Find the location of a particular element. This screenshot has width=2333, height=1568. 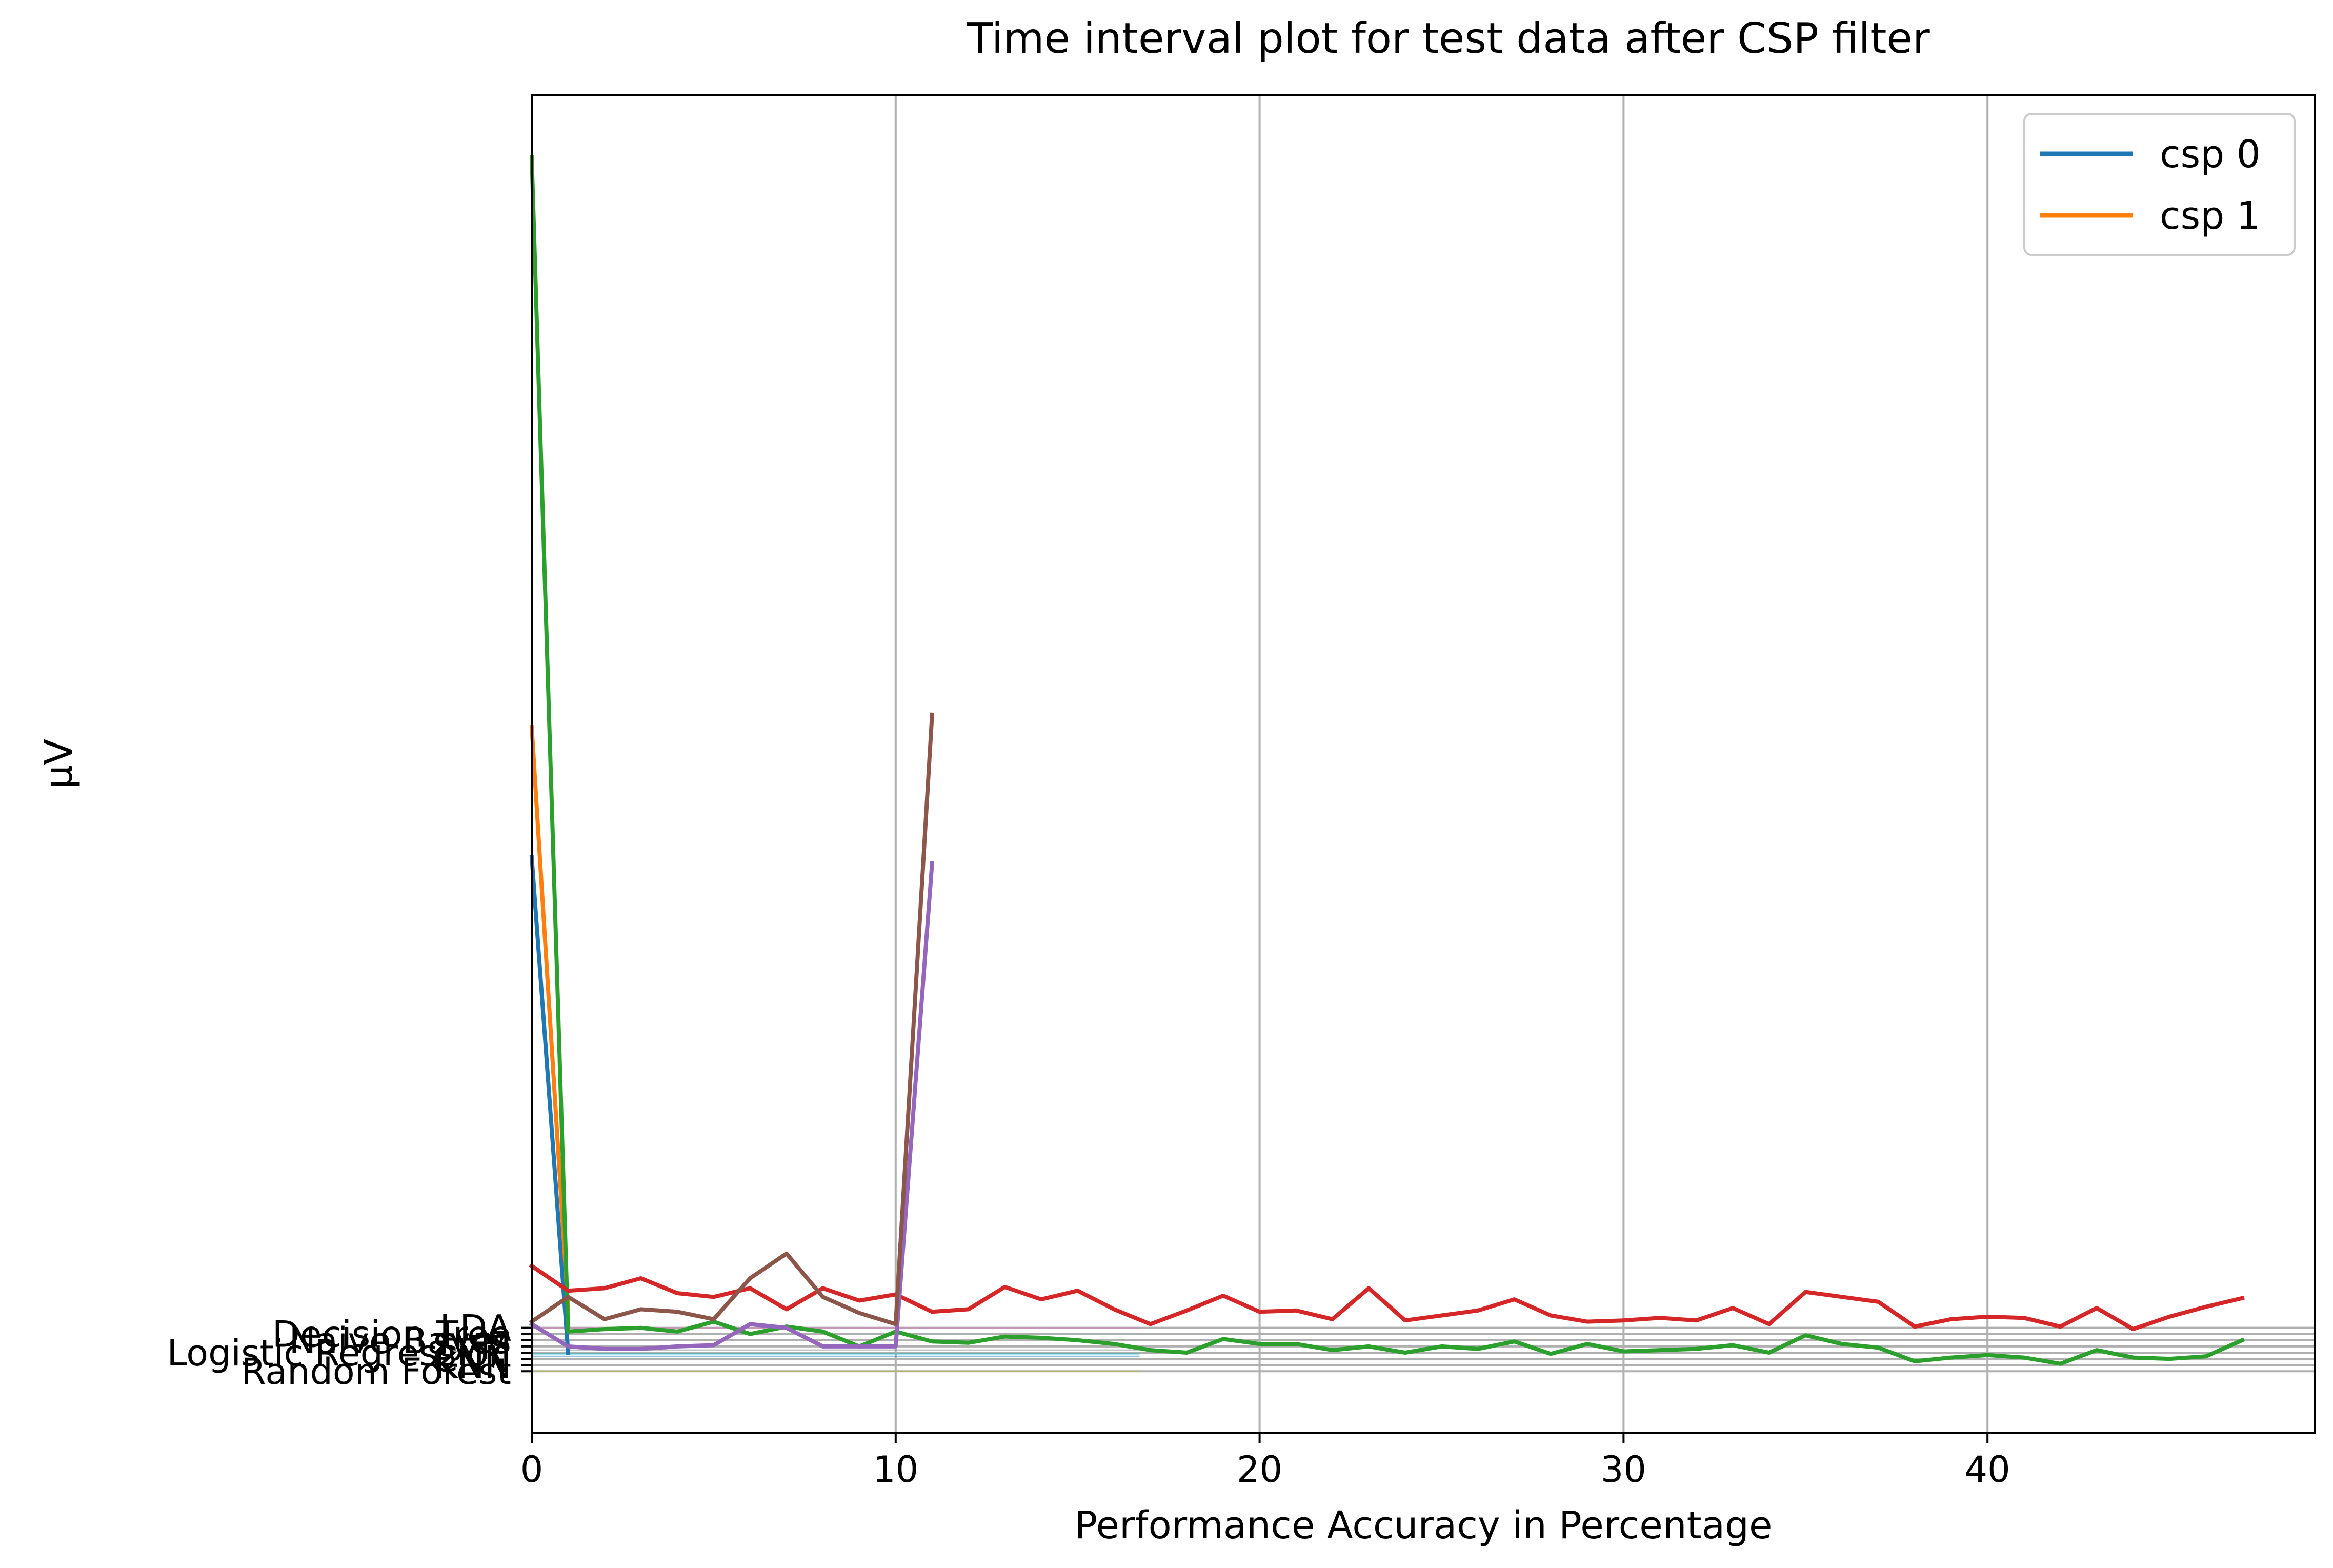

y-tick-label: LDA is located at coordinates (475, 1329).